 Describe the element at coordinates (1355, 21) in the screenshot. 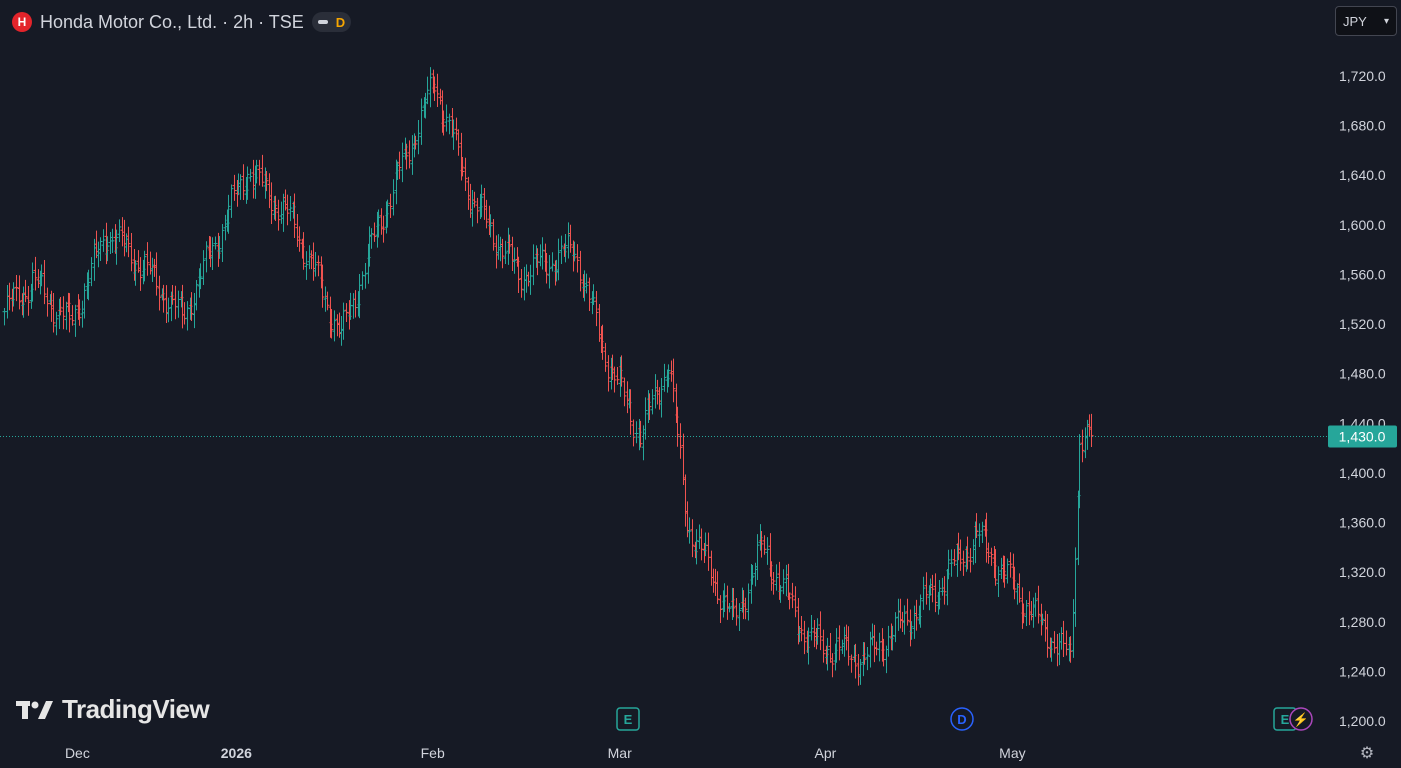

I see `currency-label: JPY` at that location.